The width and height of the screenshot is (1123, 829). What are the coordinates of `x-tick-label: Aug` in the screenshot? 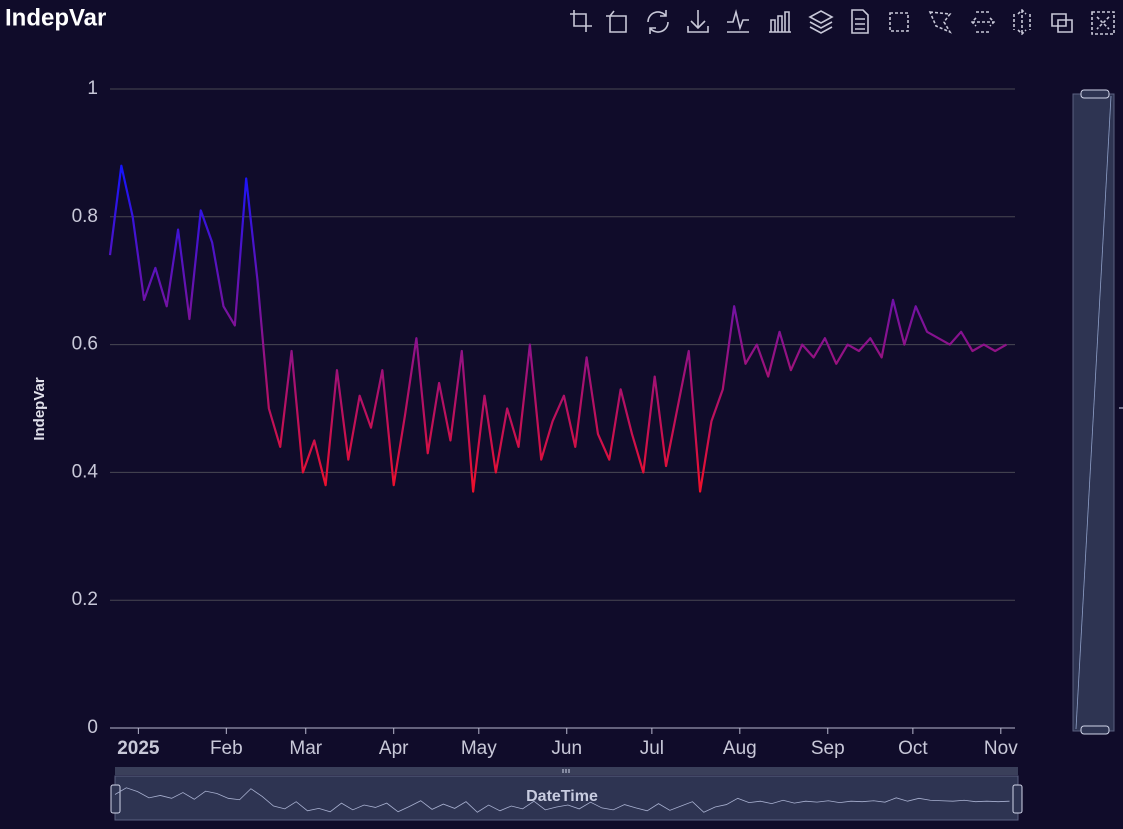 It's located at (740, 748).